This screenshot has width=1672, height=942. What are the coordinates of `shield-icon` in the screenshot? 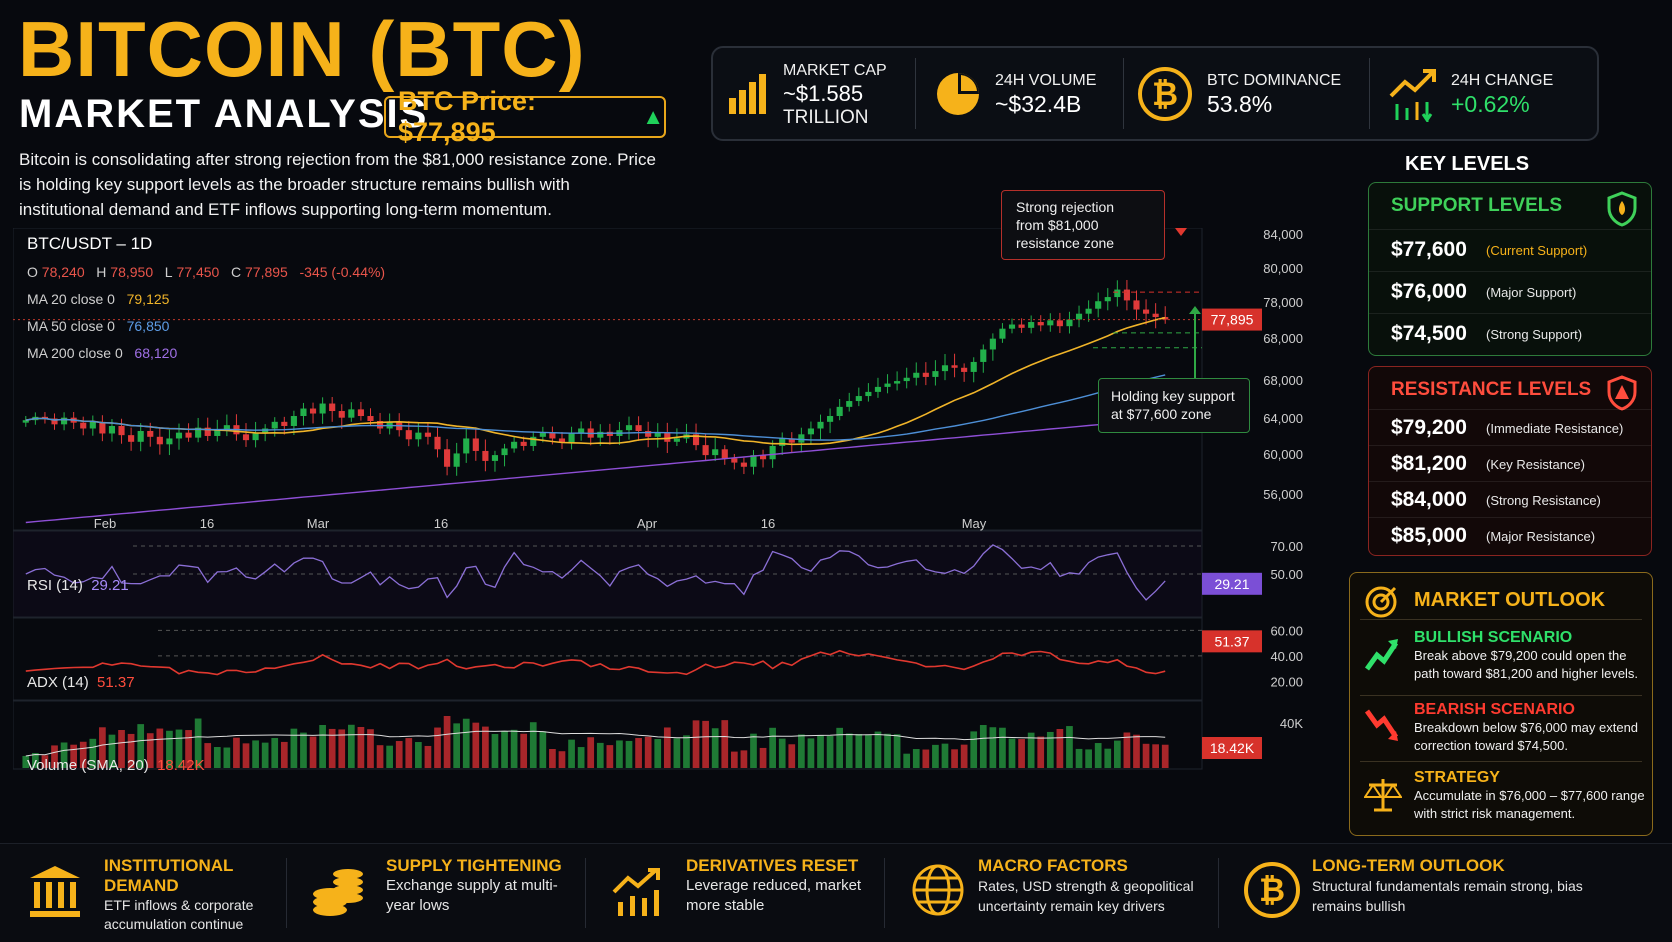 It's located at (1622, 209).